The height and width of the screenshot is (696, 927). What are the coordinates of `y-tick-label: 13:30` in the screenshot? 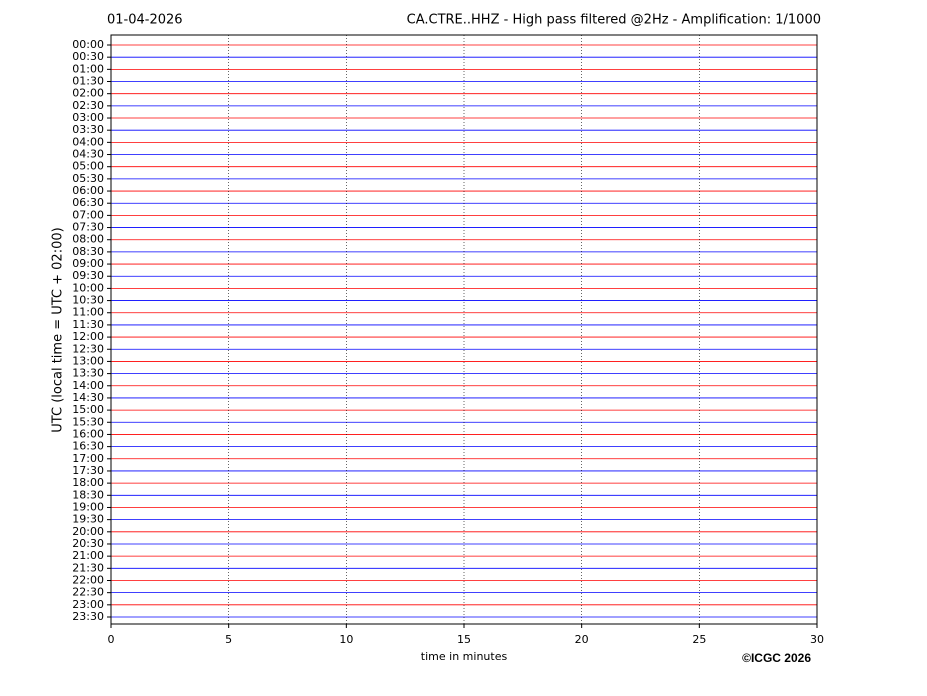 It's located at (88, 373).